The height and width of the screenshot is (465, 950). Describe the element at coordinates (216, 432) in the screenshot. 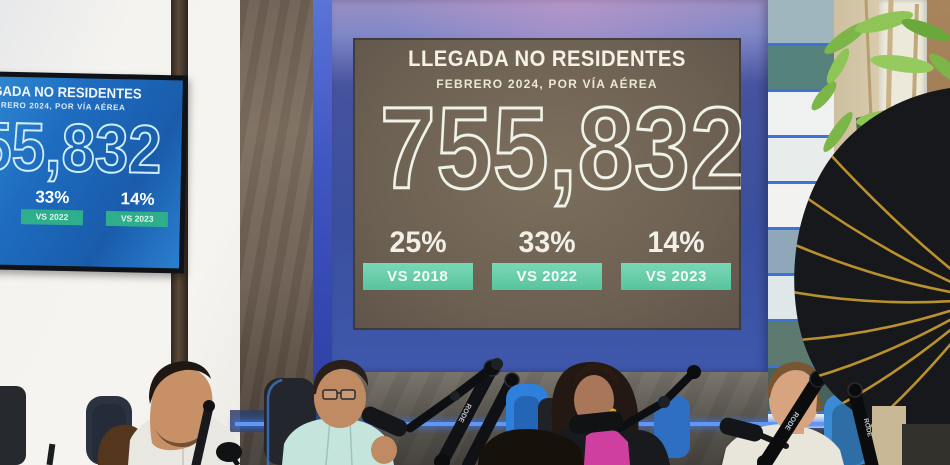

I see `mic-stand-left` at that location.